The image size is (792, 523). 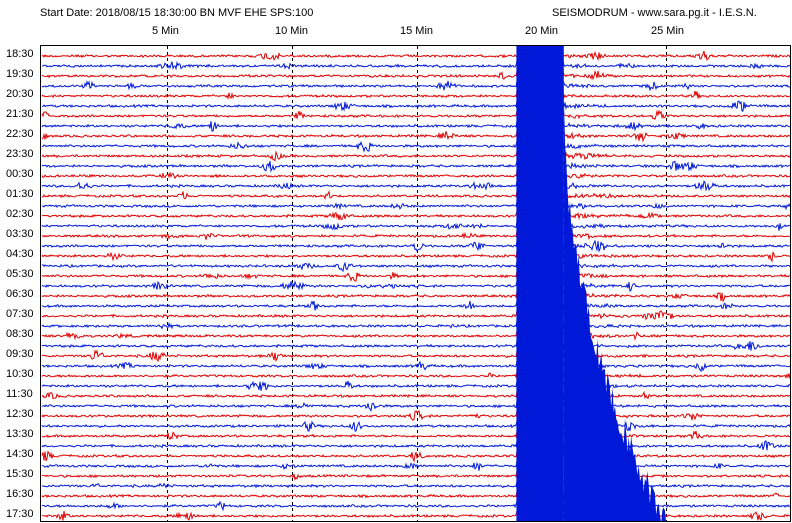 What do you see at coordinates (165, 31) in the screenshot?
I see `x-tick-label: 5 Min` at bounding box center [165, 31].